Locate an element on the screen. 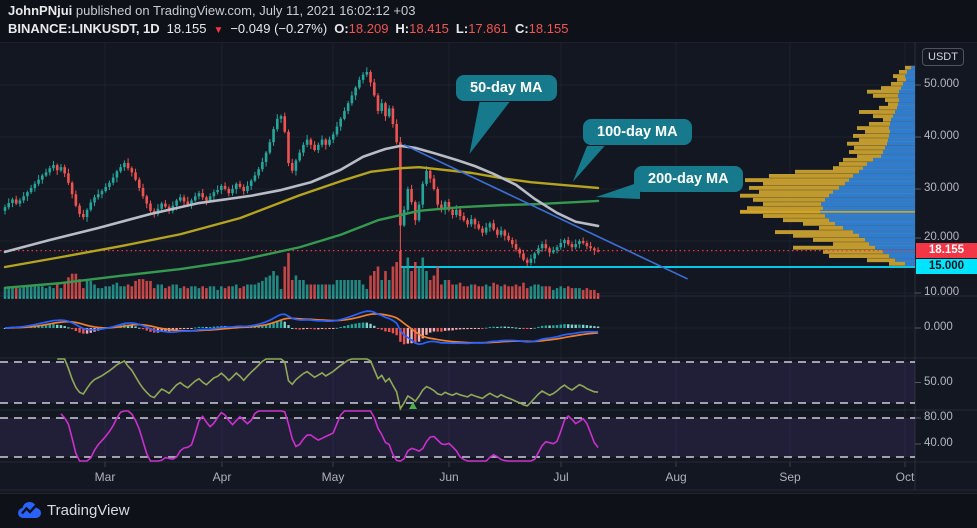  trendline is located at coordinates (545, 212).